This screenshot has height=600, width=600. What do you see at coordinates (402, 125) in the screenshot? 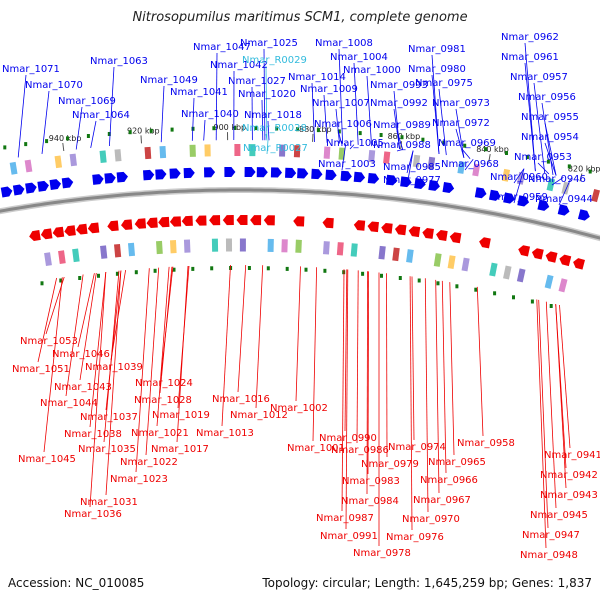
I see `gene-label: Nmar_0989` at bounding box center [402, 125].